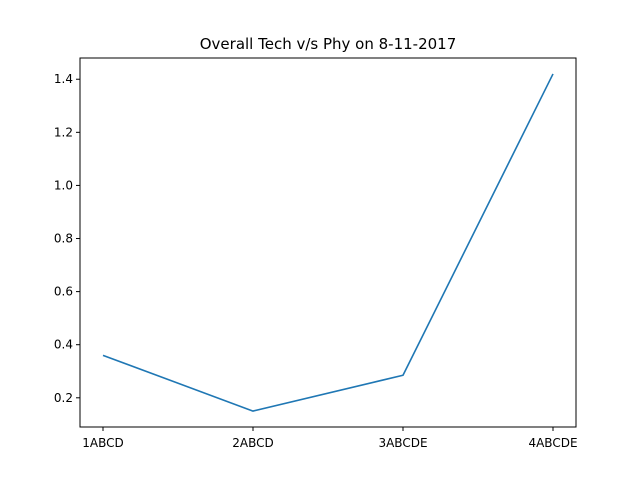  What do you see at coordinates (63, 185) in the screenshot?
I see `y-tick-label: 1.0` at bounding box center [63, 185].